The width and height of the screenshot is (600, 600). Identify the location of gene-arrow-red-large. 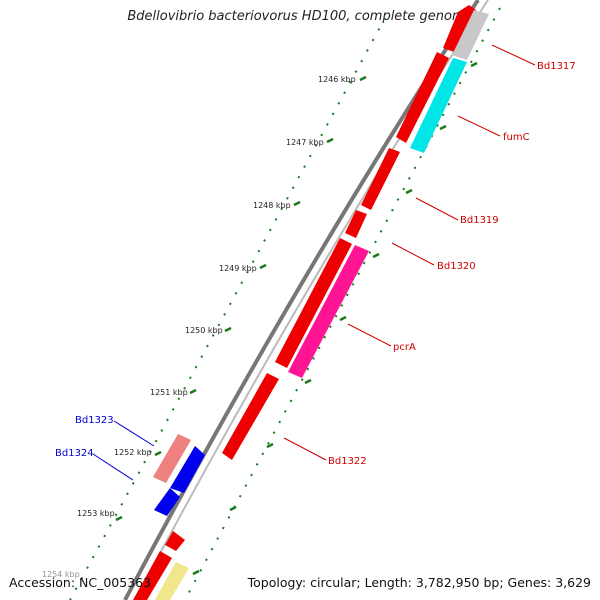
(313, 303).